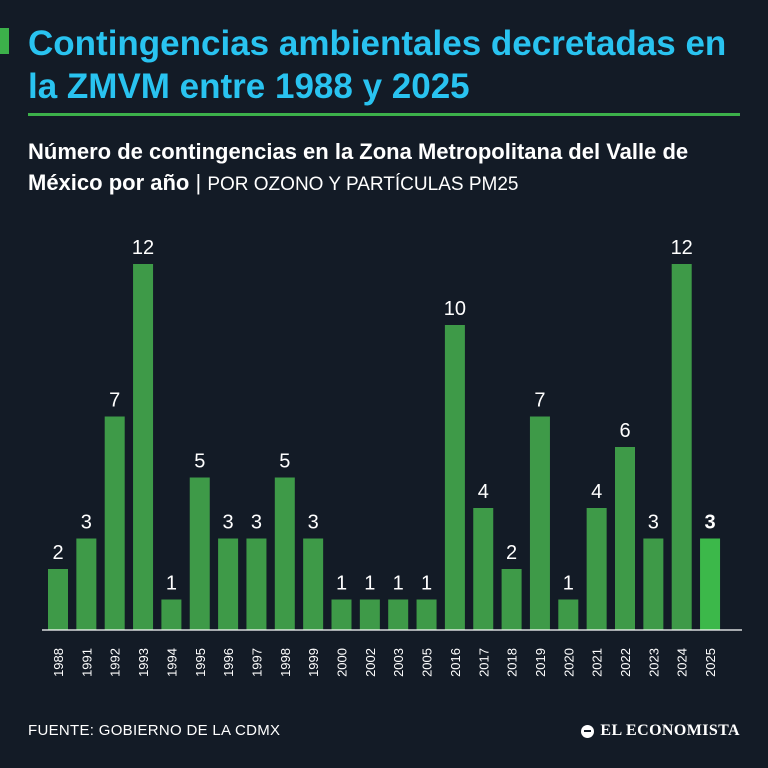 The height and width of the screenshot is (768, 768). What do you see at coordinates (285, 662) in the screenshot?
I see `x-tick-label: 1998` at bounding box center [285, 662].